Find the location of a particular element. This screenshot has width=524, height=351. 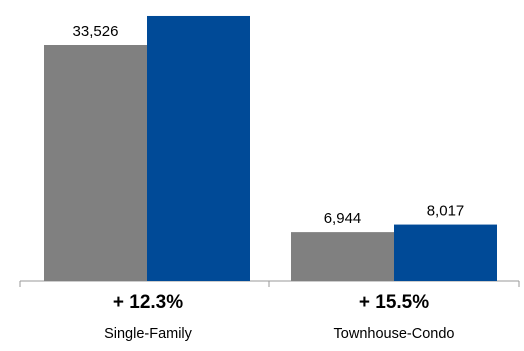

change-label-townhouse-condo: + 15.5% is located at coordinates (394, 302).